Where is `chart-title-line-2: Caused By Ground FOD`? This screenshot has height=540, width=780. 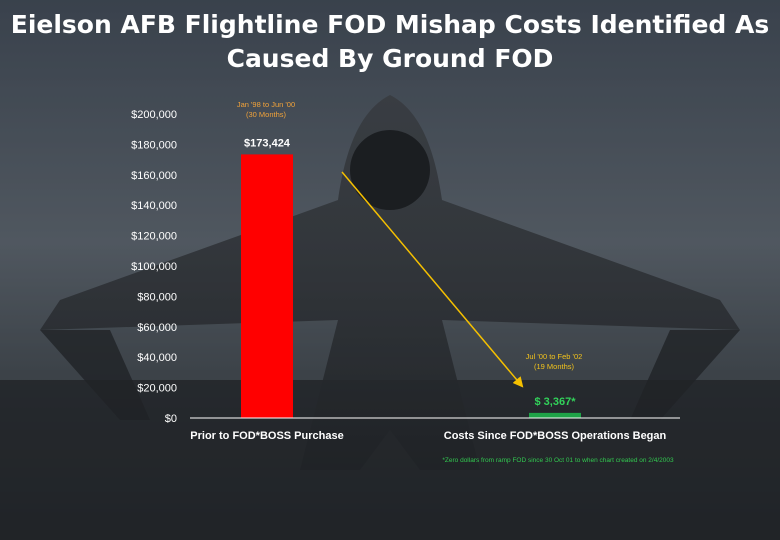 chart-title-line-2: Caused By Ground FOD is located at coordinates (390, 58).